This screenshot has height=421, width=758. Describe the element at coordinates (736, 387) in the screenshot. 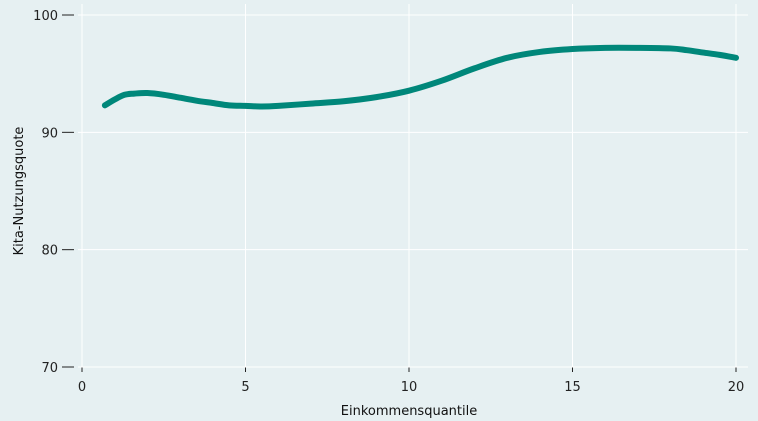

I see `x-tick-label: 20` at that location.